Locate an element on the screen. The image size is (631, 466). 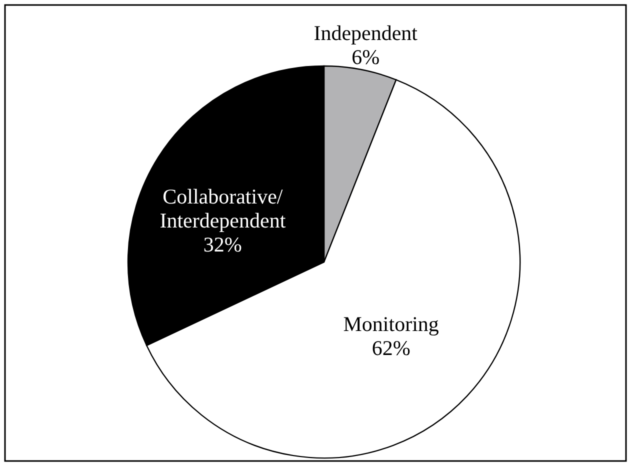
data-label: 32% is located at coordinates (222, 244).